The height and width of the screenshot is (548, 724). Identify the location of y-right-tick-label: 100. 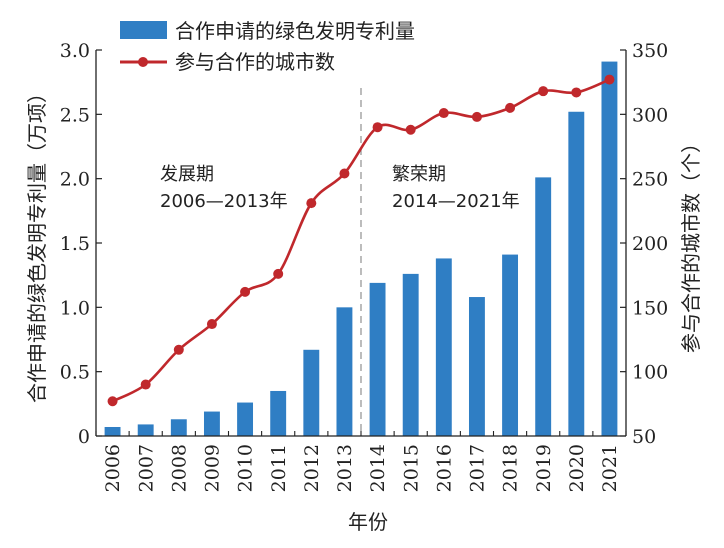
(650, 373).